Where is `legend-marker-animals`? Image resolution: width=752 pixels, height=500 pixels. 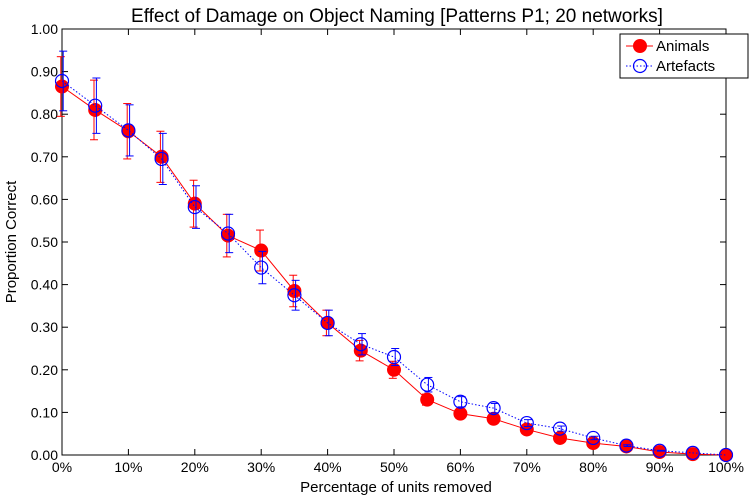 legend-marker-animals is located at coordinates (640, 46).